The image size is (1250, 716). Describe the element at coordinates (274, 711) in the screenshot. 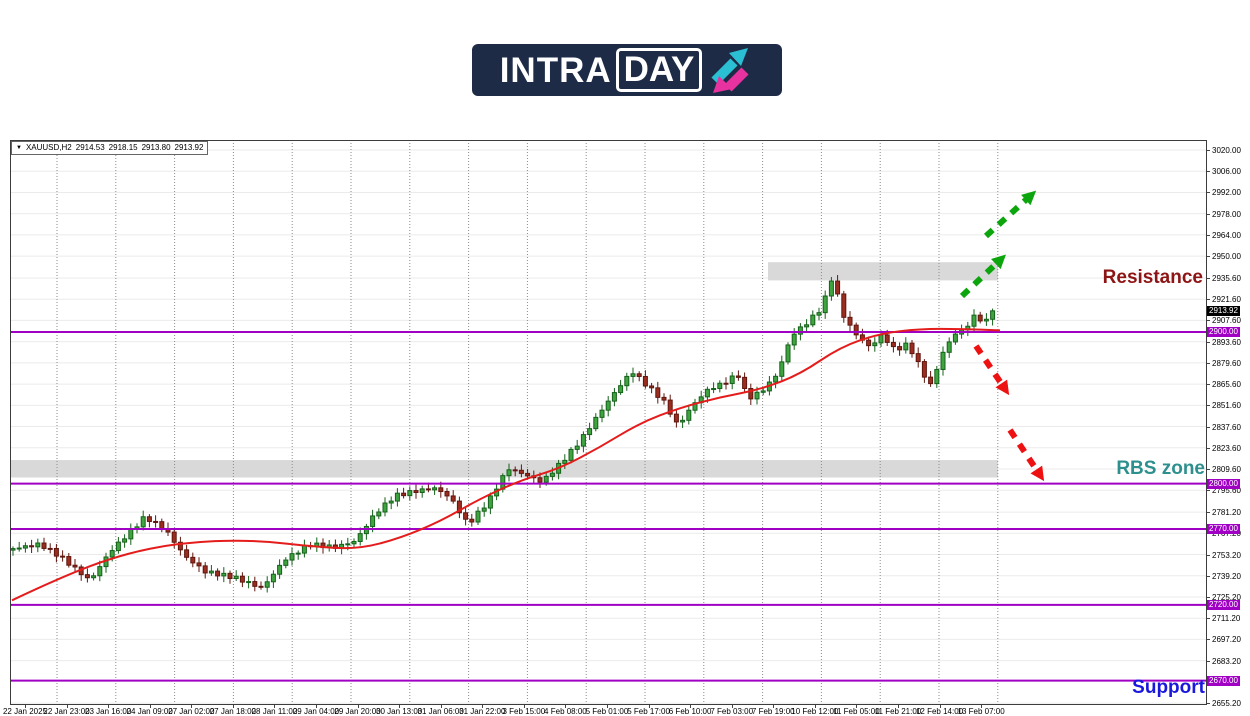

I see `time-tick-label: 28 Jan 11:00` at that location.